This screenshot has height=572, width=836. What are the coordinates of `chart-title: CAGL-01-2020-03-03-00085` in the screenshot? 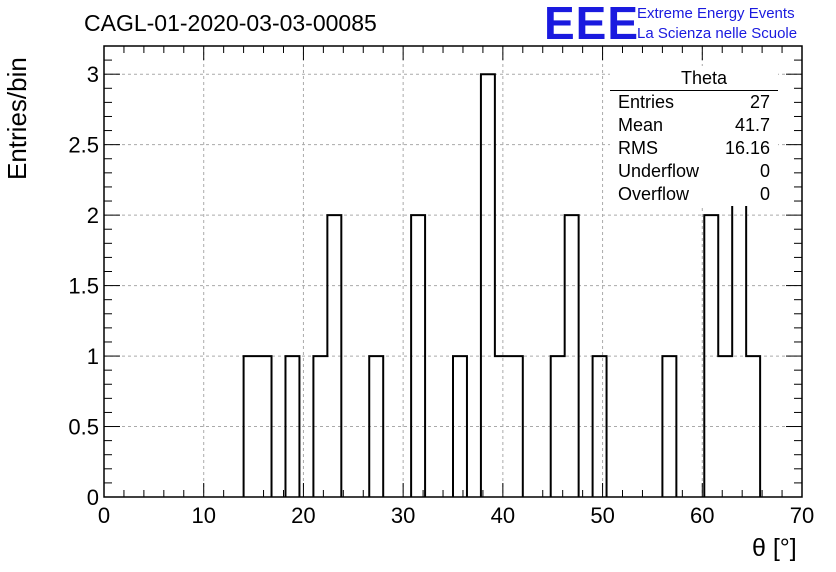 It's located at (230, 23).